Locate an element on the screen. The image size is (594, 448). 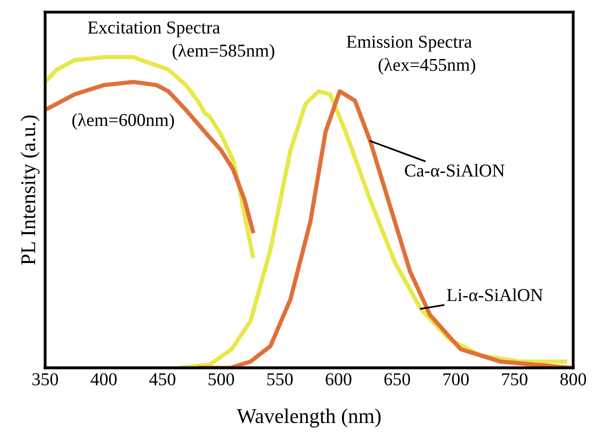
series-label: (λem=600nm) is located at coordinates (123, 121).